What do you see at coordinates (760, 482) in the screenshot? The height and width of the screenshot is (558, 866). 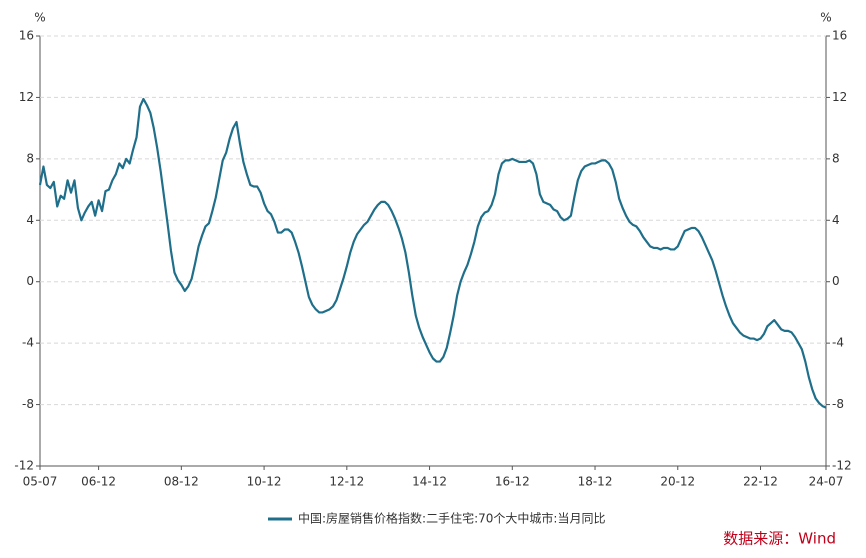 I see `x-tick-label: 22-12` at bounding box center [760, 482].